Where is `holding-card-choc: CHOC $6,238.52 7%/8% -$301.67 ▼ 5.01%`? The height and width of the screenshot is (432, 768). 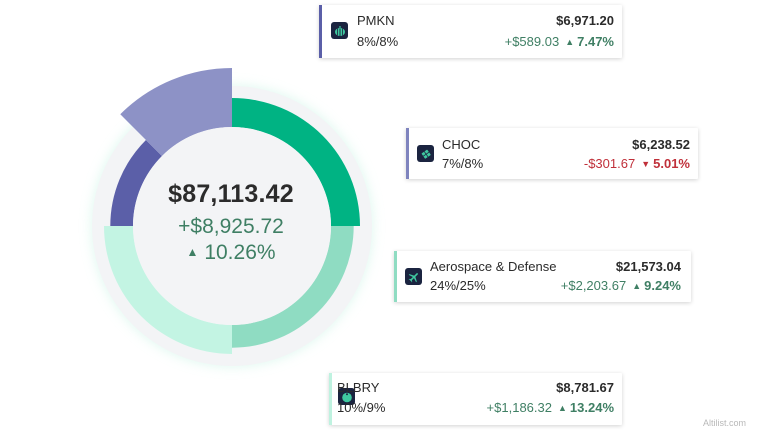
holding-card-choc: CHOC $6,238.52 7%/8% -$301.67 ▼ 5.01% is located at coordinates (552, 153).